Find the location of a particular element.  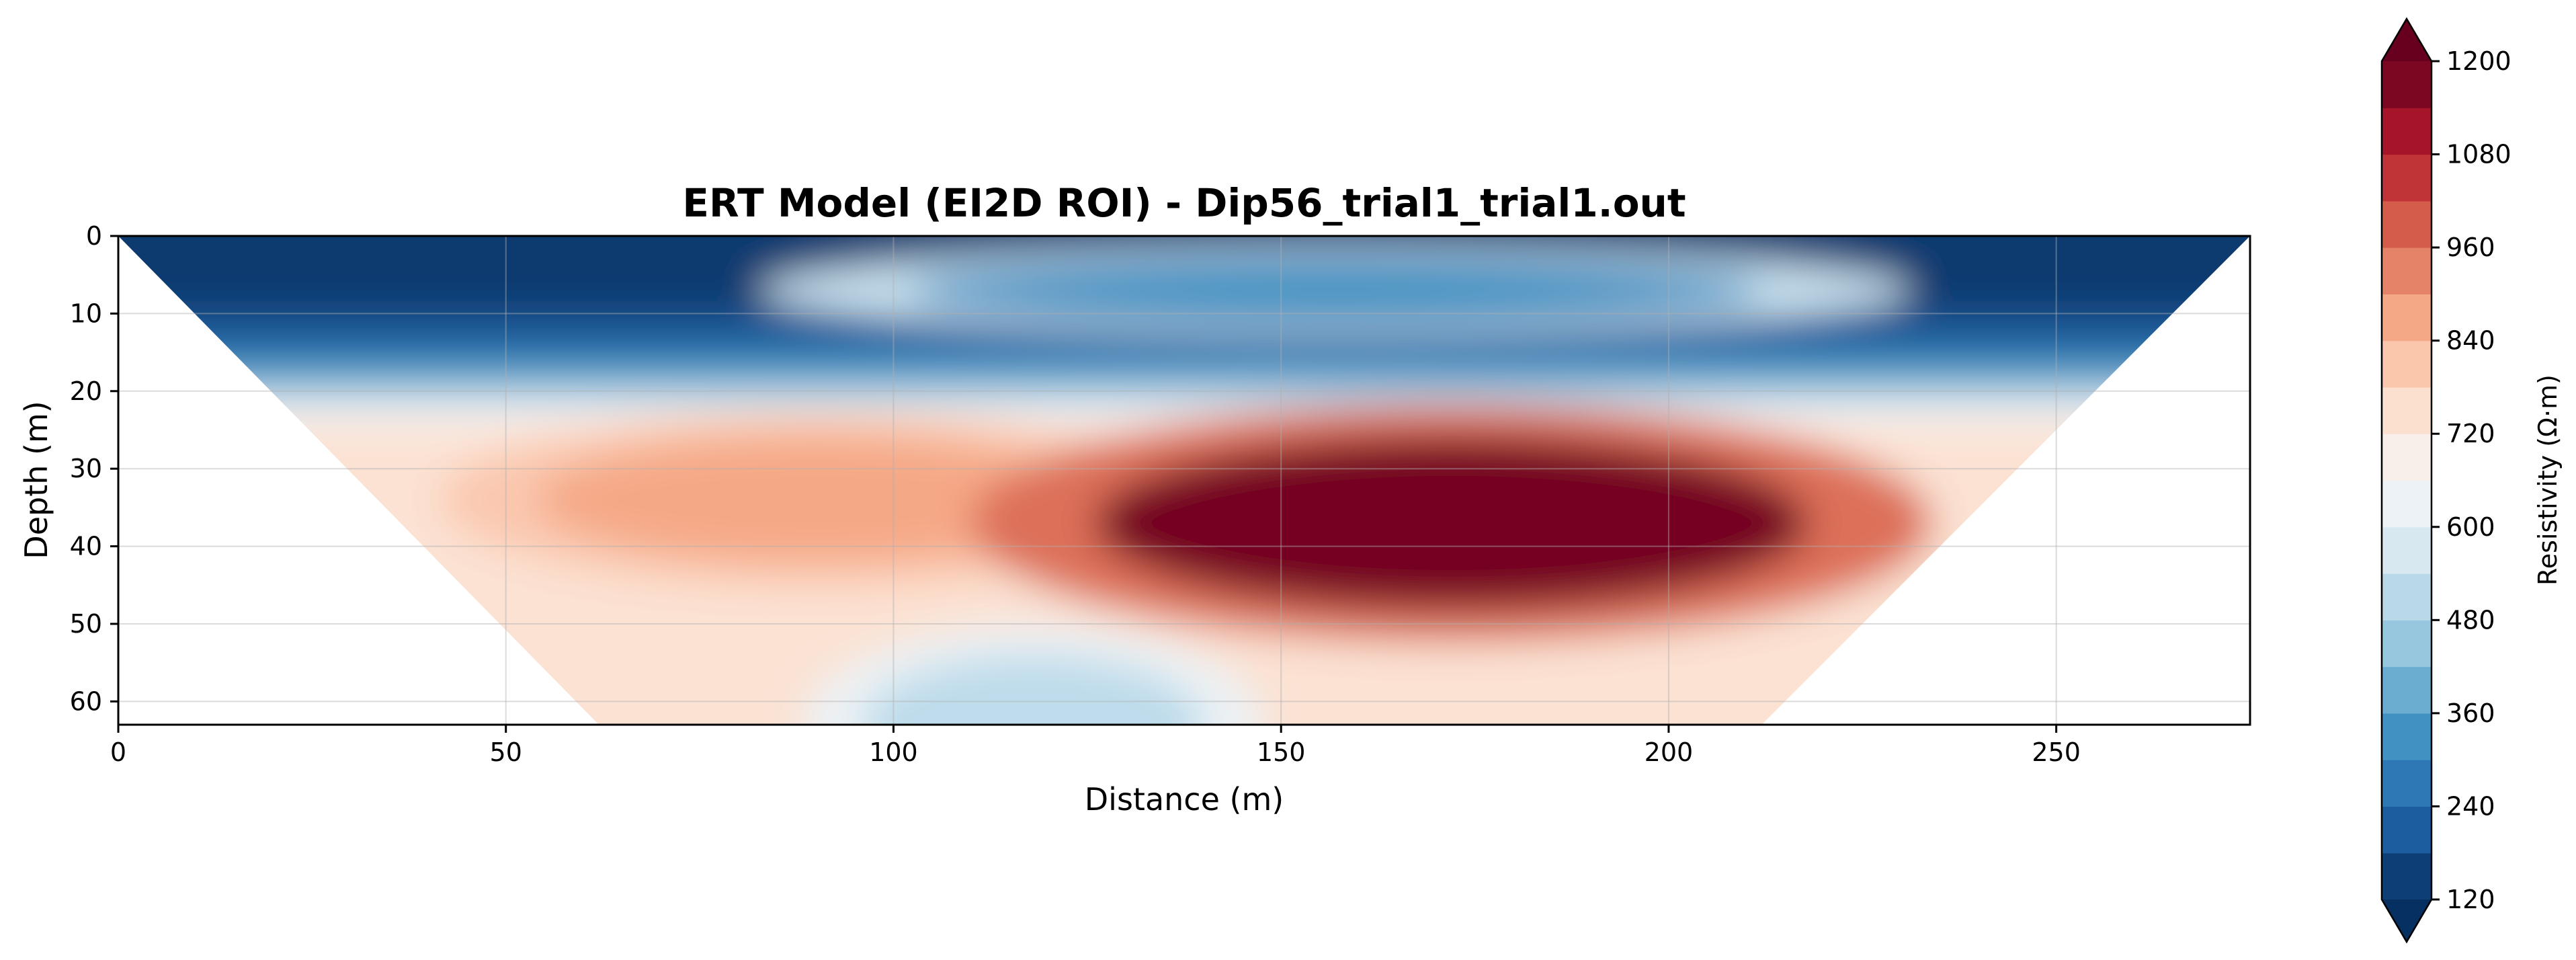

colorbar-label: Resistivity (Ω·m) is located at coordinates (2548, 480).